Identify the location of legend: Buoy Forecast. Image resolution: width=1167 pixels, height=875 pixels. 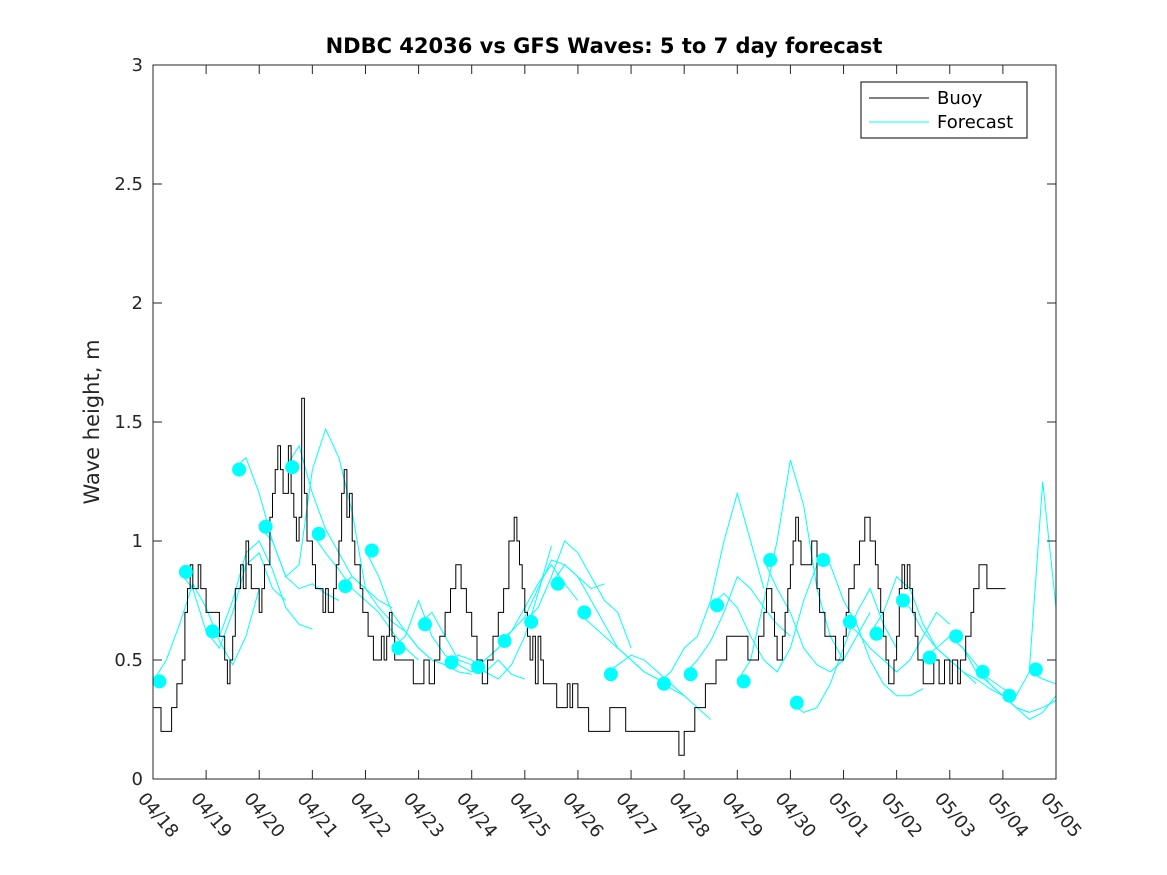
(944, 110).